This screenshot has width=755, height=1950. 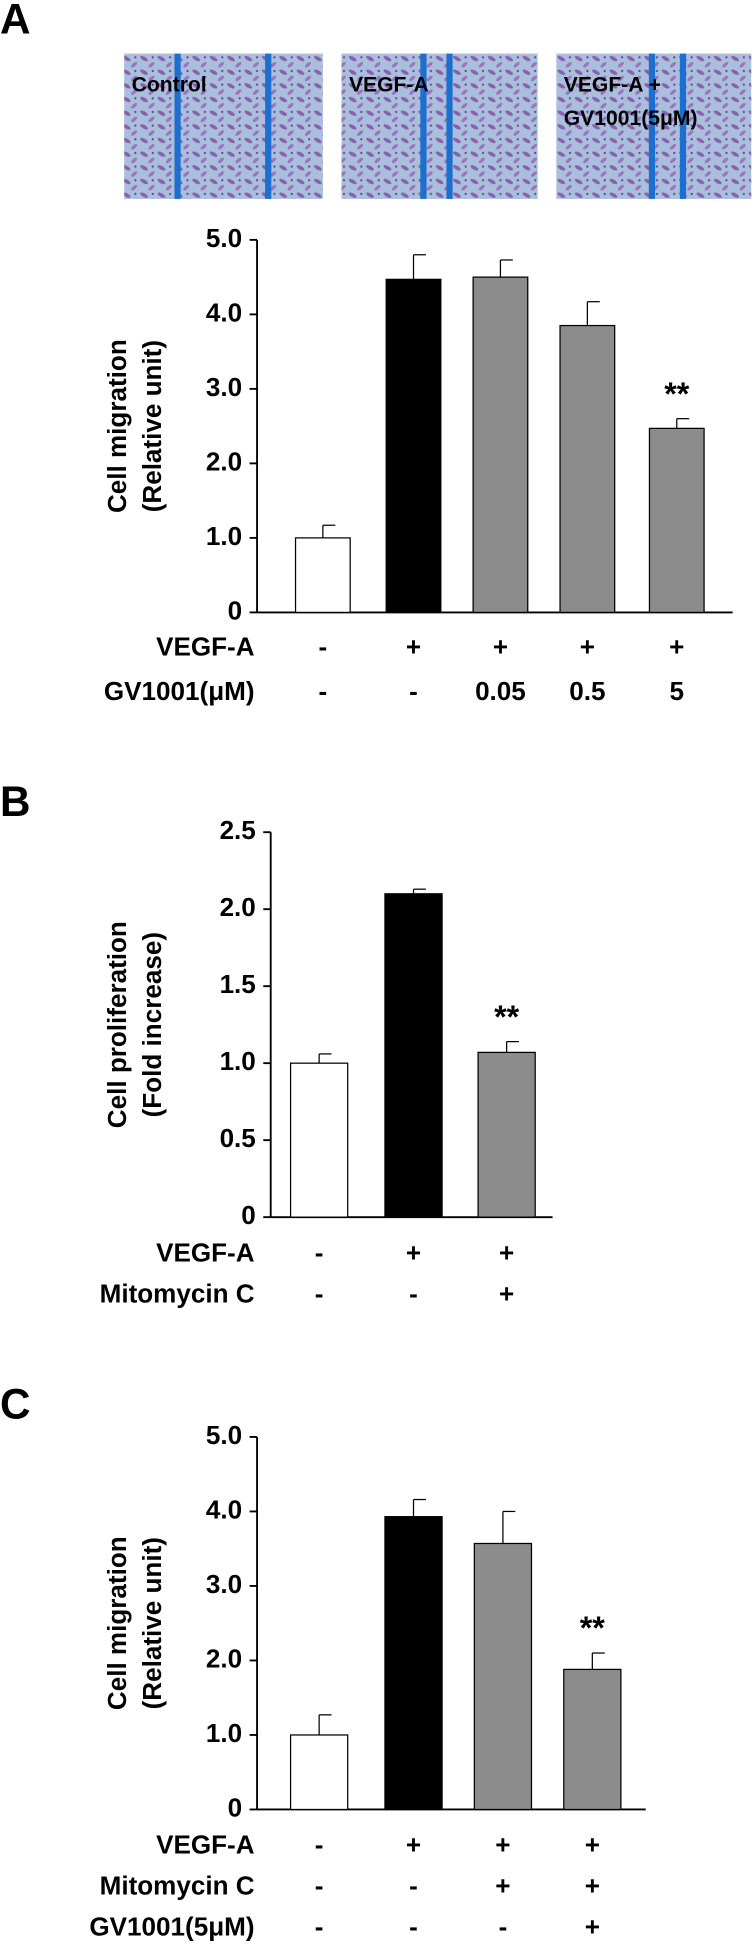 What do you see at coordinates (169, 84) in the screenshot?
I see `micrograph-label: Control` at bounding box center [169, 84].